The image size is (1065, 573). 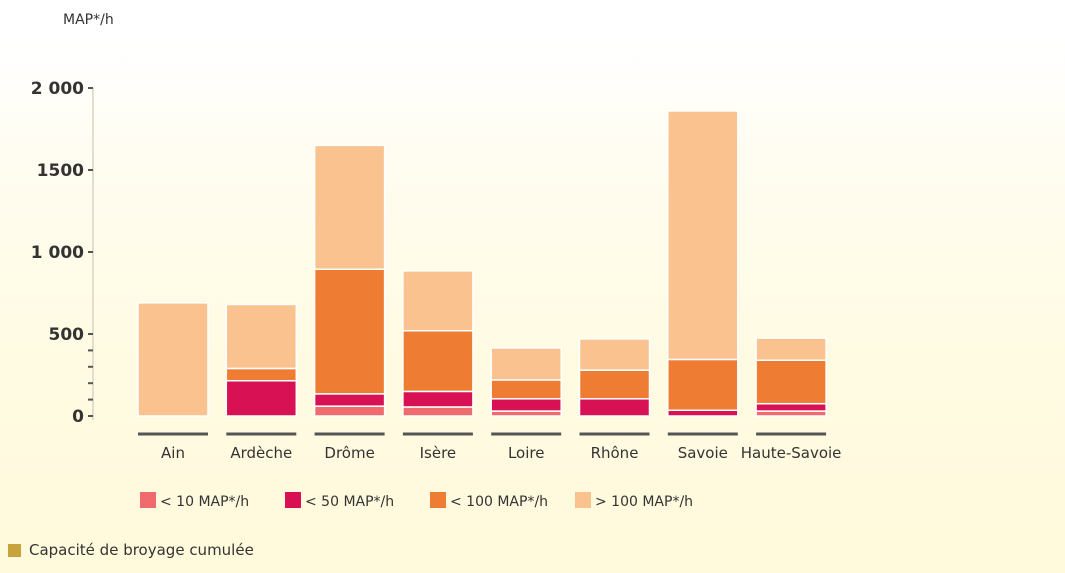 I want to click on y-tick-label: 1 000, so click(x=57, y=253).